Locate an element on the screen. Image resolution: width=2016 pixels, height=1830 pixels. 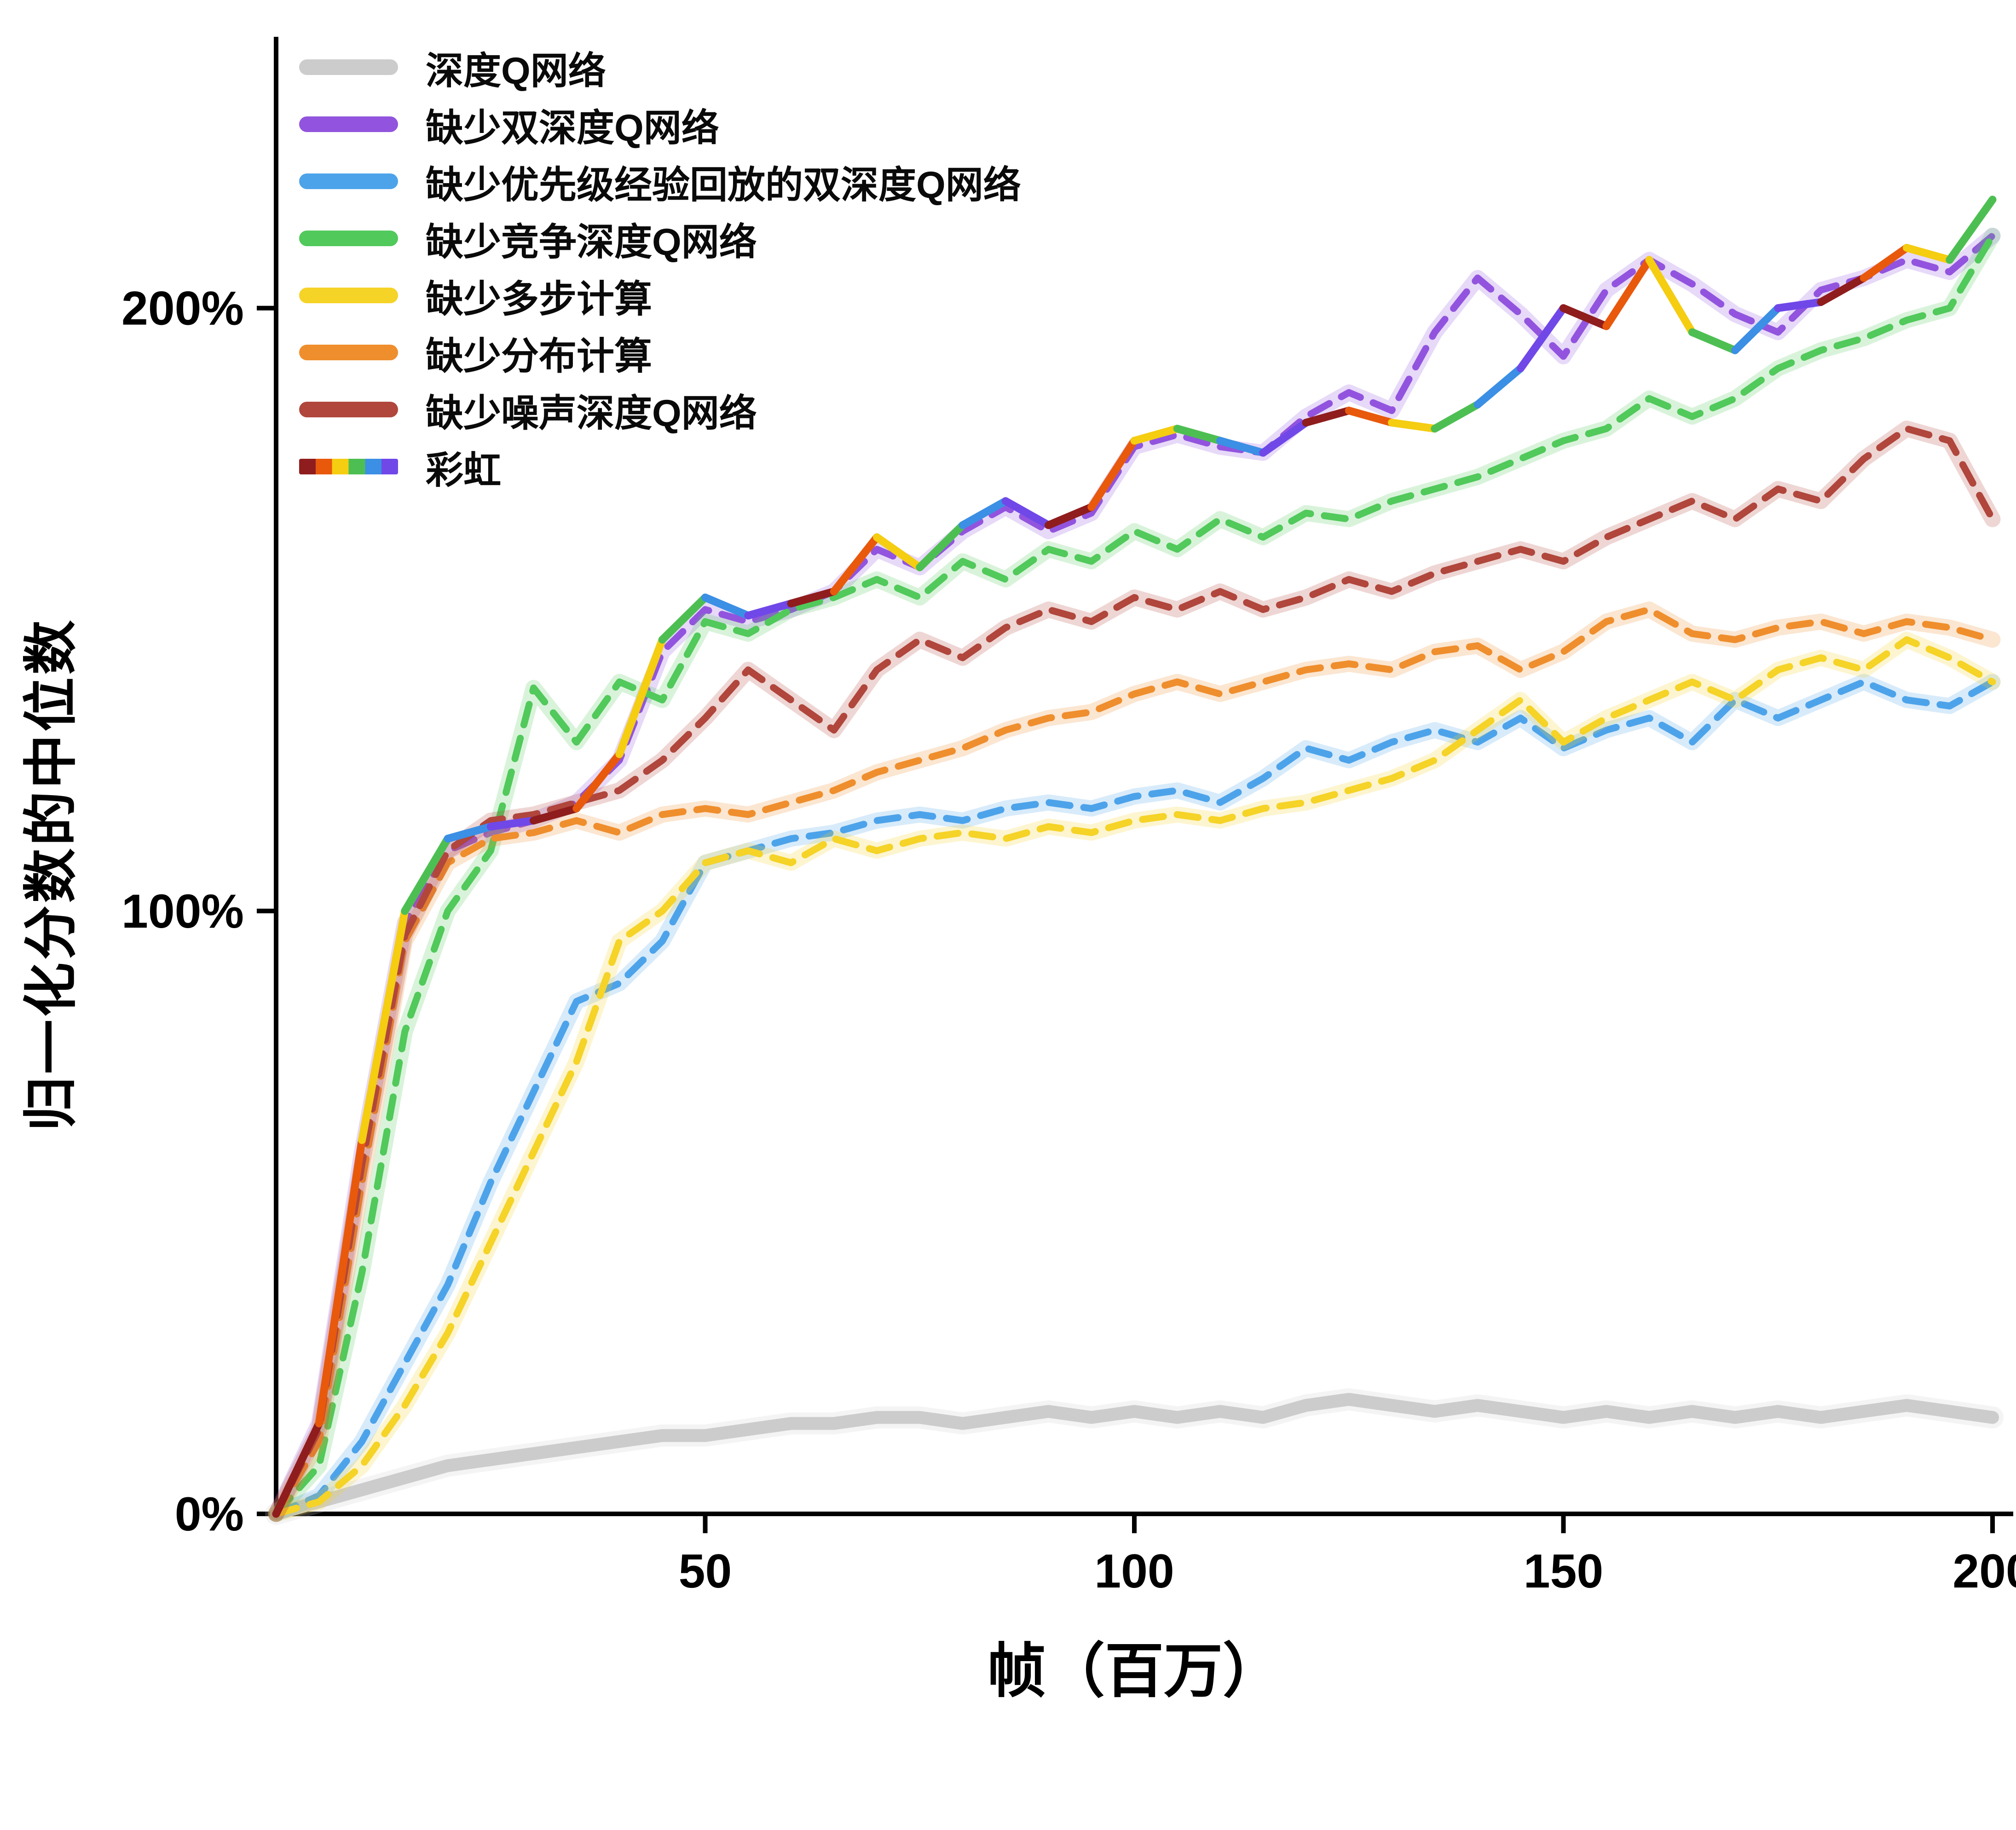
legend-swatch-dqn is located at coordinates (349, 67).